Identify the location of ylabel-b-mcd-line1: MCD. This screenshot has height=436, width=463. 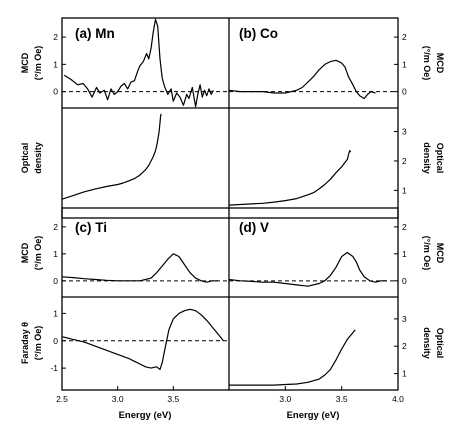
(440, 63).